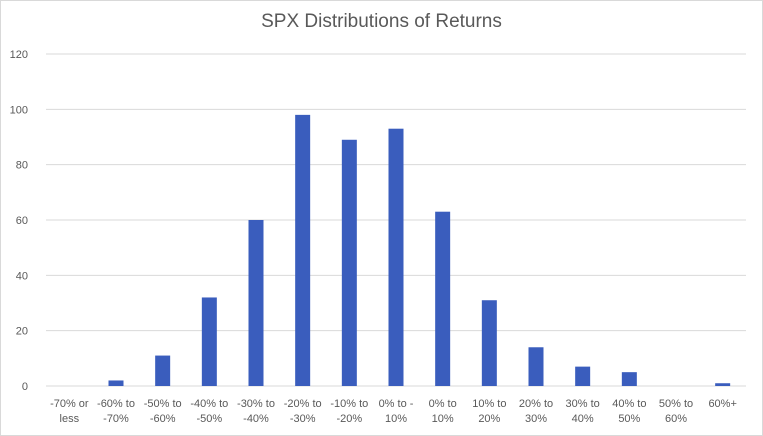 This screenshot has width=763, height=436. I want to click on y-tick-label: 120, so click(19, 55).